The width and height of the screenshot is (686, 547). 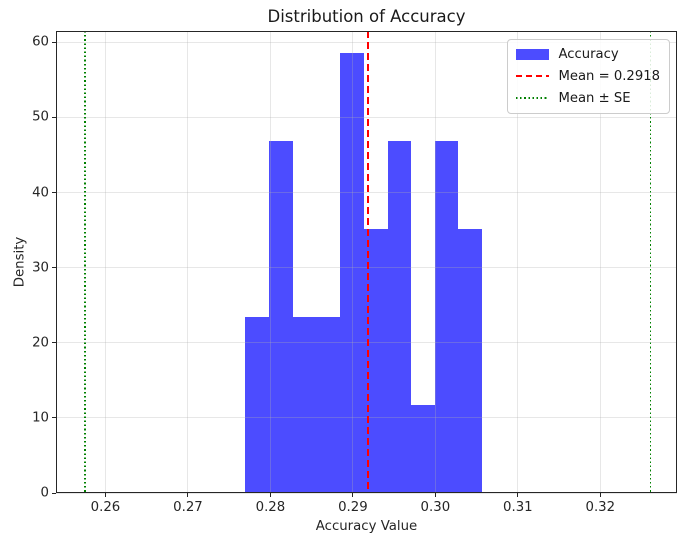 I want to click on legend-label-mean: Mean = 0.2918, so click(x=609, y=76).